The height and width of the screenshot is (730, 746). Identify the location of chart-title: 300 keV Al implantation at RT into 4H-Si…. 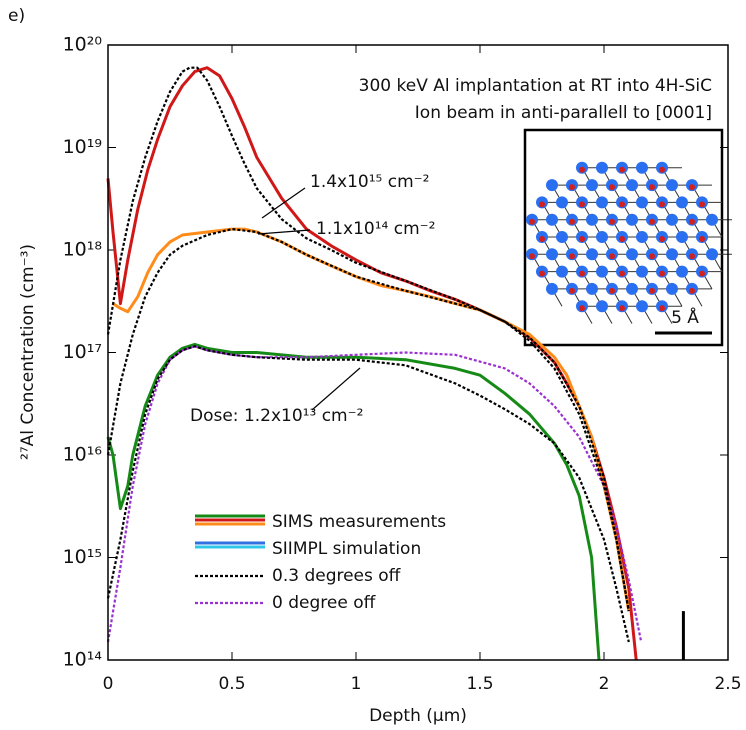
(535, 86).